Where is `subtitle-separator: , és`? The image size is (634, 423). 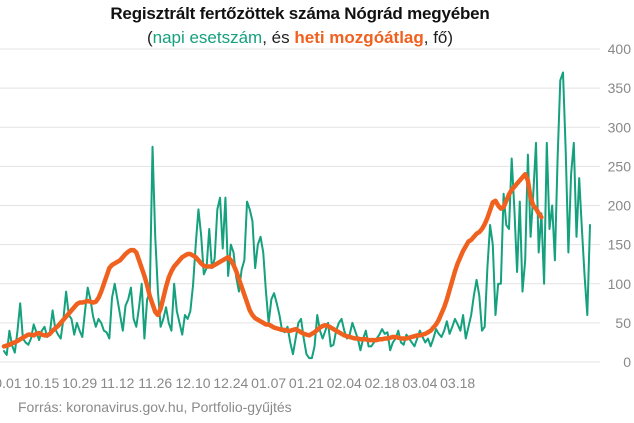 subtitle-separator: , és is located at coordinates (278, 37).